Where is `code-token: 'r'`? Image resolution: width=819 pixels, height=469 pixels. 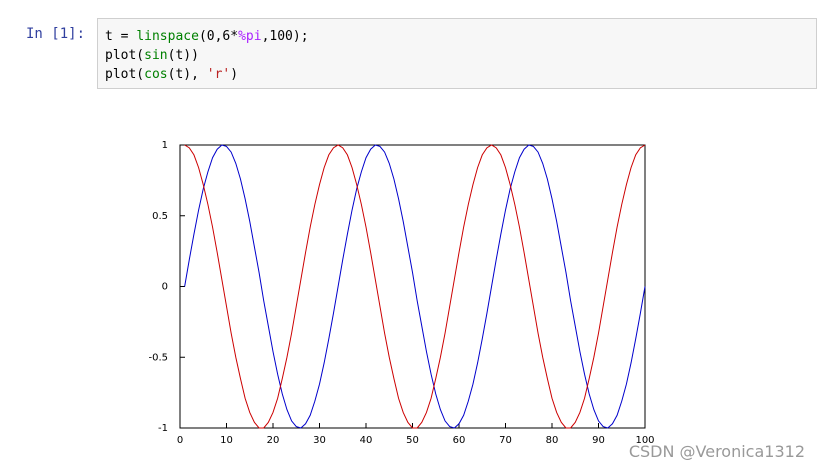 code-token: 'r' is located at coordinates (218, 74).